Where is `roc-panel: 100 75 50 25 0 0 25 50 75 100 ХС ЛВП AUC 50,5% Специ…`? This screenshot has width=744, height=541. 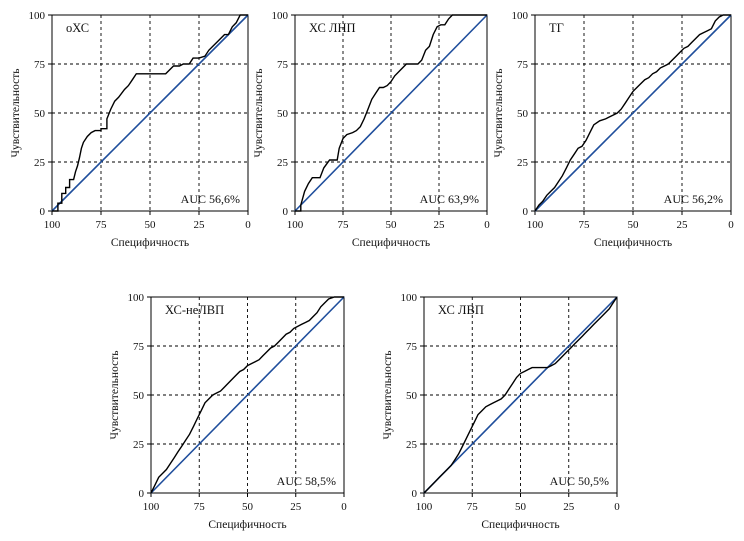
roc-panel: 100 75 50 25 0 0 25 50 75 100 ХС ЛВП AUC 50,5% Специ… is located at coordinates (501, 411).